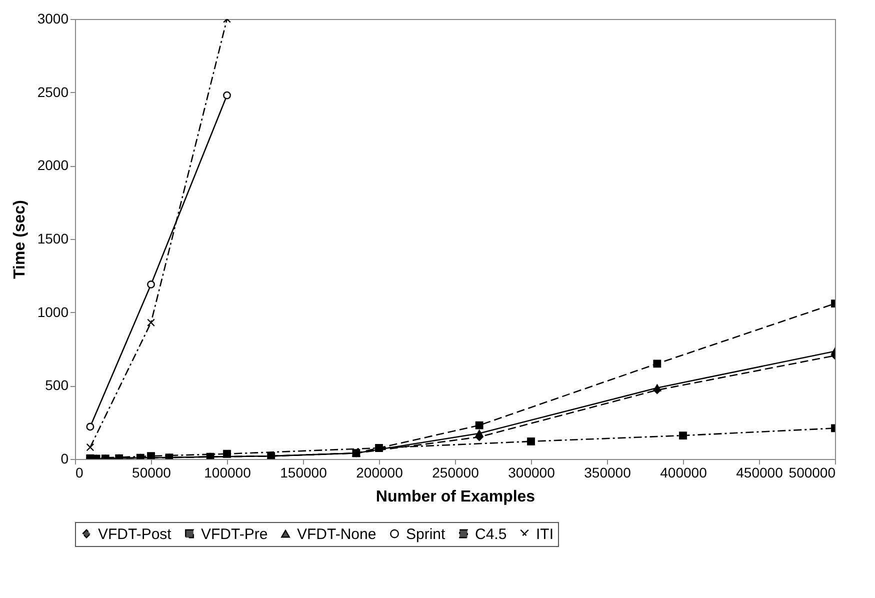 This screenshot has height=598, width=875. Describe the element at coordinates (57, 385) in the screenshot. I see `y-tick-label: 500` at that location.